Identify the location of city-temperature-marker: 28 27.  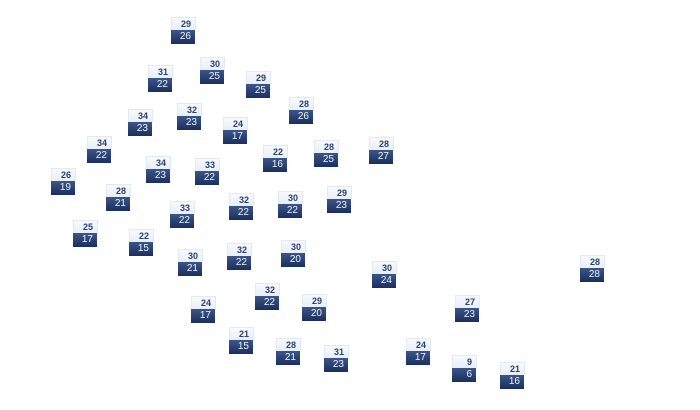
(381, 150).